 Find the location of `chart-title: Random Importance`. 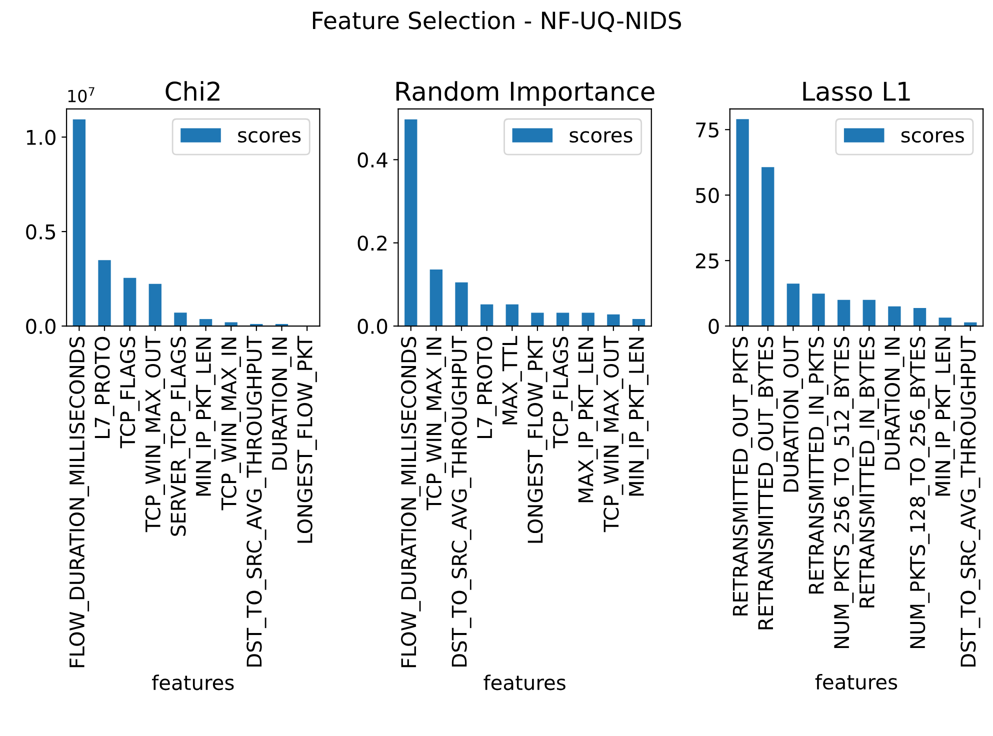

chart-title: Random Importance is located at coordinates (525, 93).